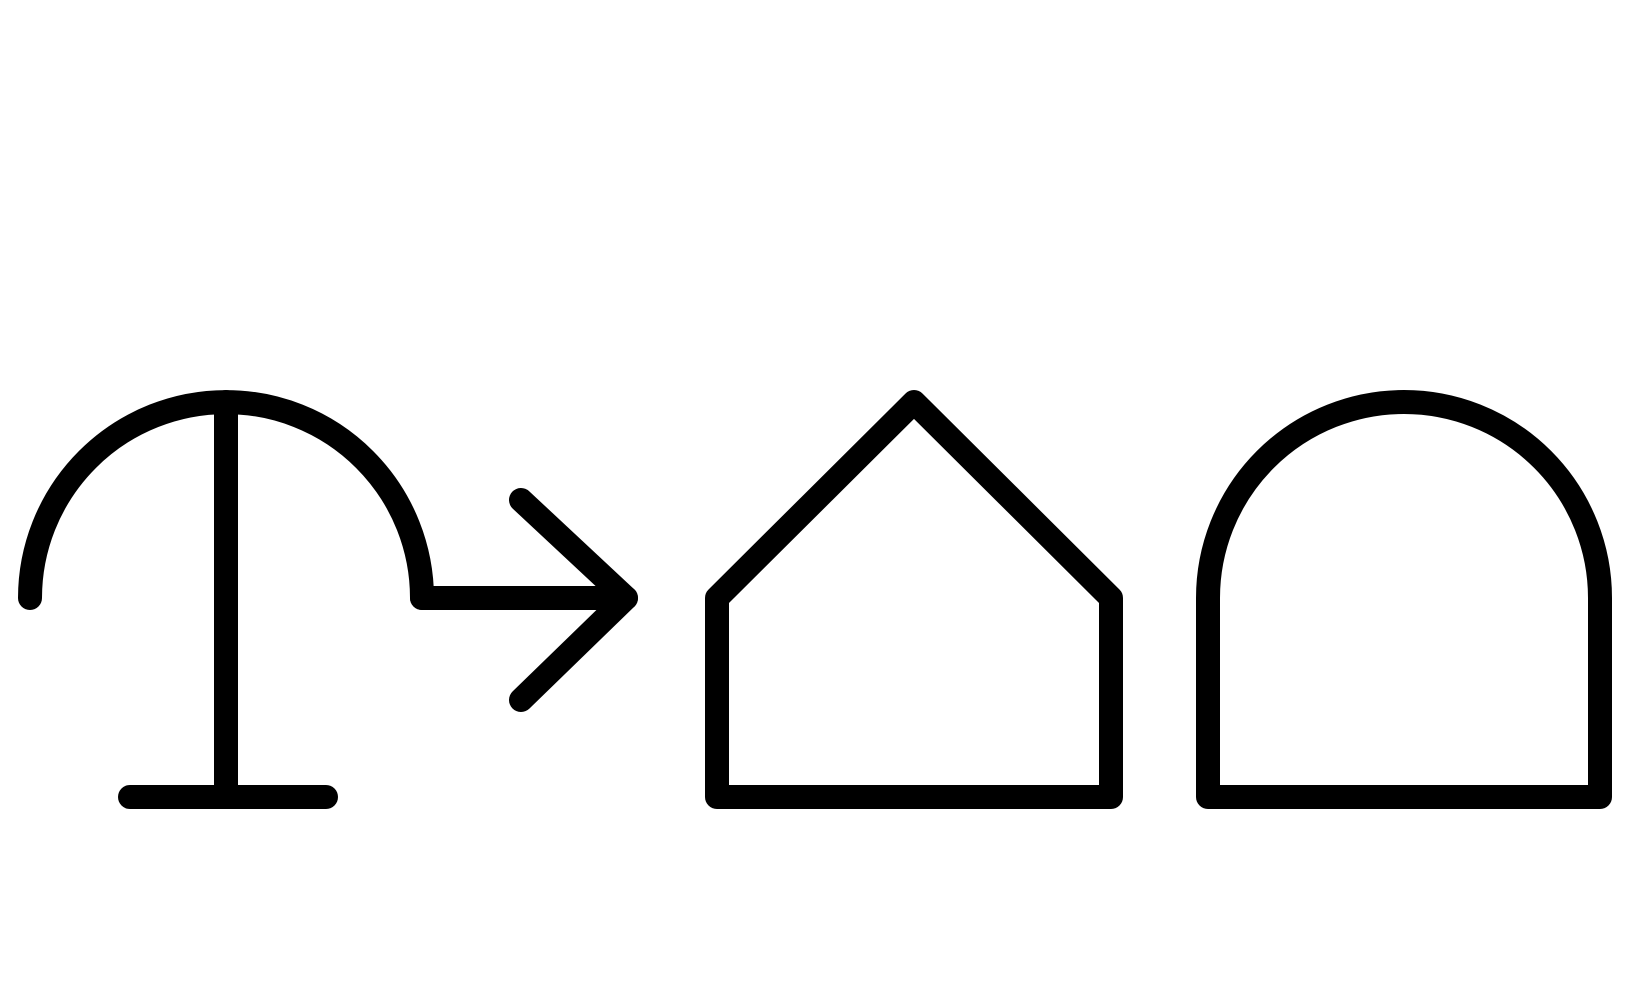 This screenshot has height=1004, width=1628. I want to click on right-arrow-icon, so click(524, 600).